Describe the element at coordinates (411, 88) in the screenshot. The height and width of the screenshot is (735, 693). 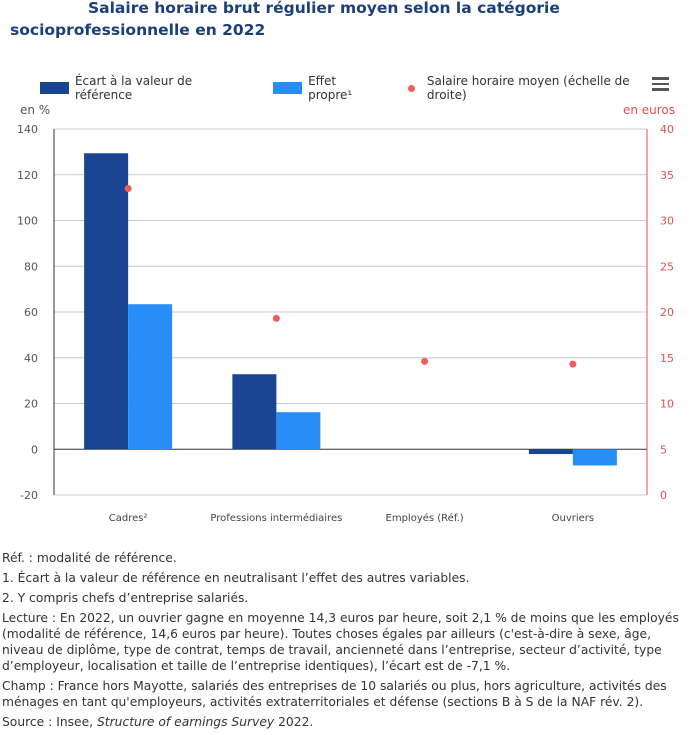
I see `legend-marker` at that location.